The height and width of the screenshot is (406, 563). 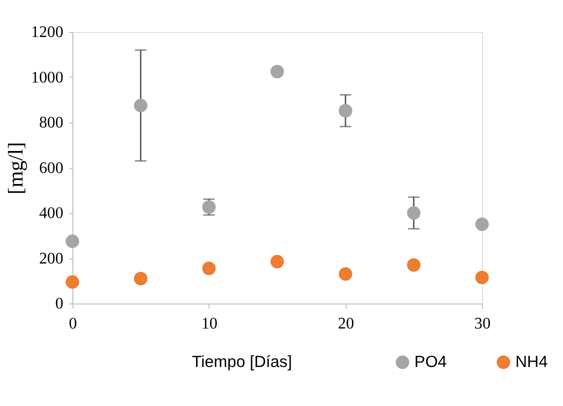 What do you see at coordinates (59, 303) in the screenshot?
I see `y-tick-label: 0` at bounding box center [59, 303].